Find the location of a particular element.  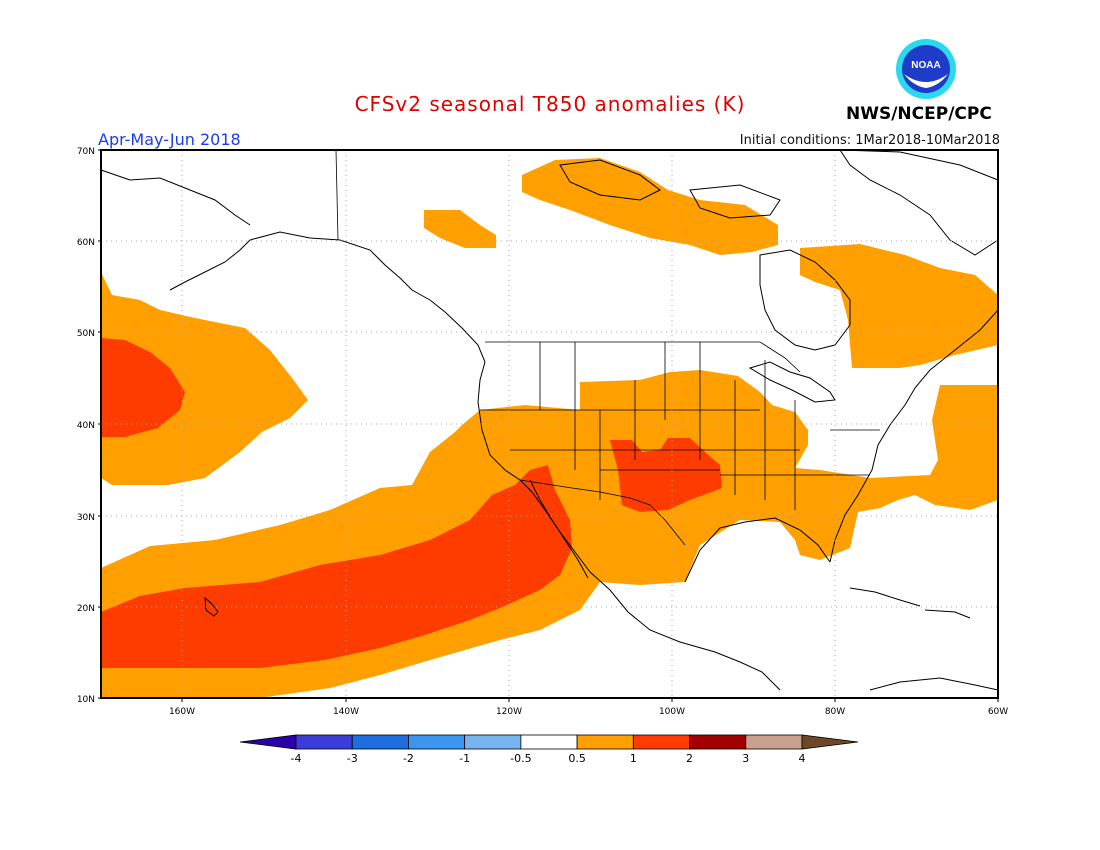

colorbar-label: 1 is located at coordinates (633, 758).